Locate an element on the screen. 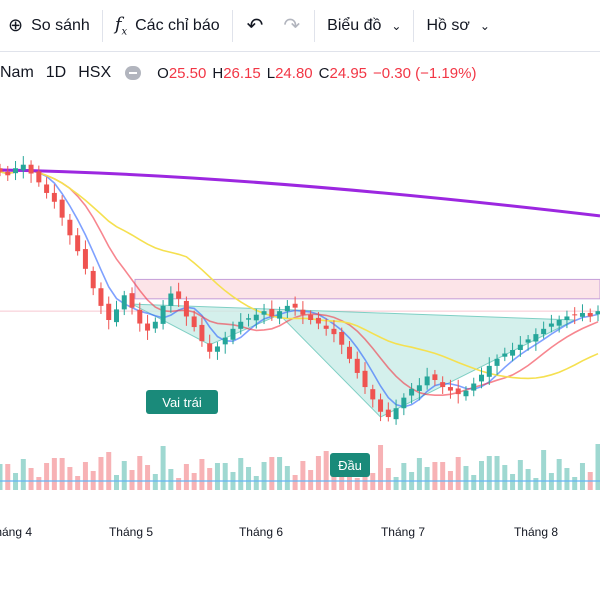 Image resolution: width=600 pixels, height=600 pixels. hide-legend-icon is located at coordinates (133, 73).